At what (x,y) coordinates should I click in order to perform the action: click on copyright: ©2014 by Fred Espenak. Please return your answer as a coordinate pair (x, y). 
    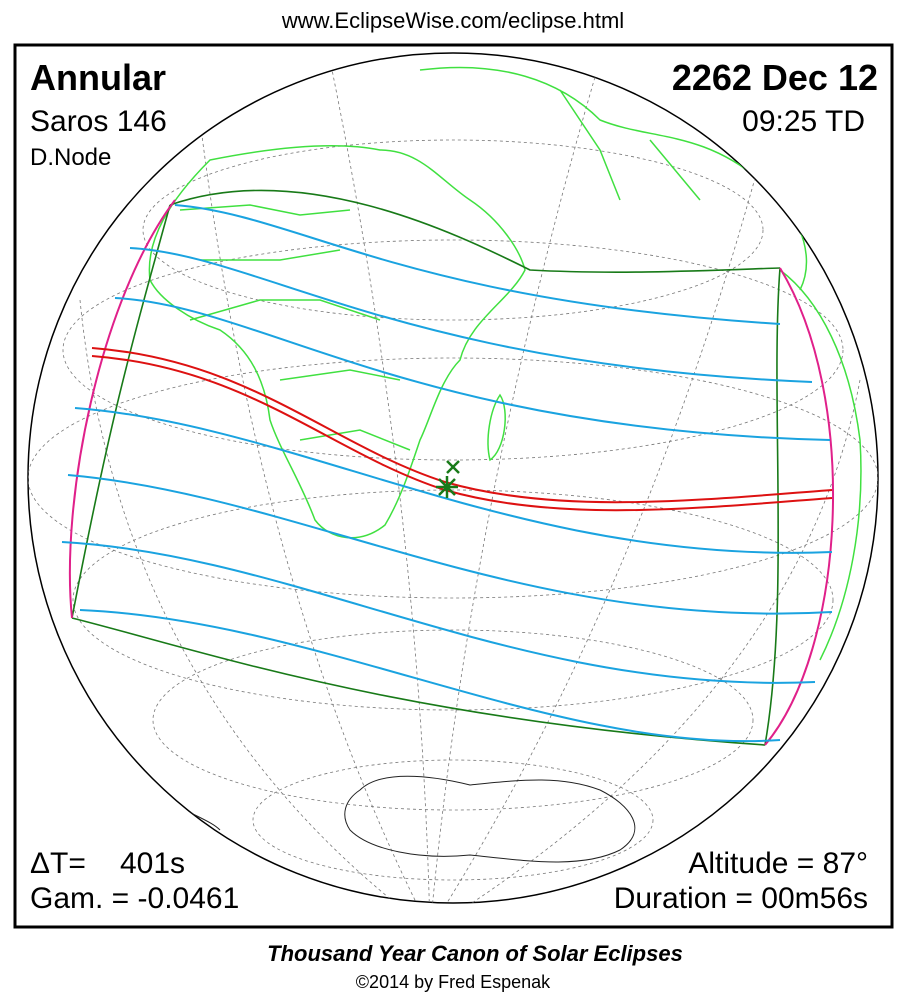
    Looking at the image, I should click on (453, 982).